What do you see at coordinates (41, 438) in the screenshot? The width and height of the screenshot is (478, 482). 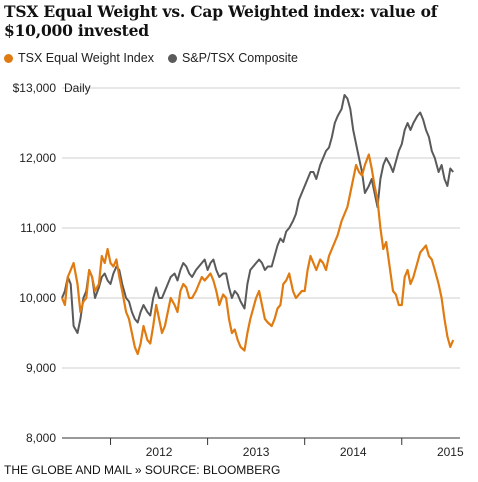 I see `y-tick-label: 8,000` at bounding box center [41, 438].